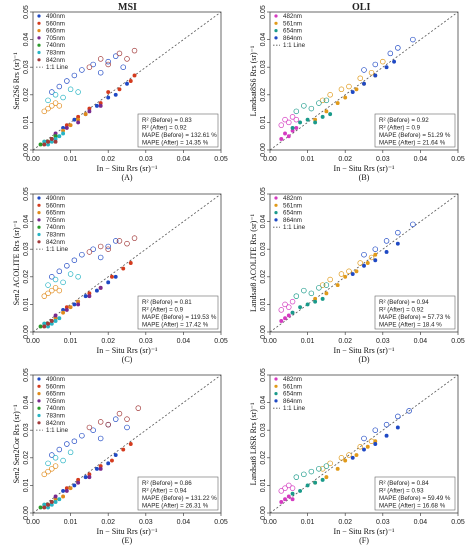  I want to click on x-tick-label: 0.03, so click(383, 341).